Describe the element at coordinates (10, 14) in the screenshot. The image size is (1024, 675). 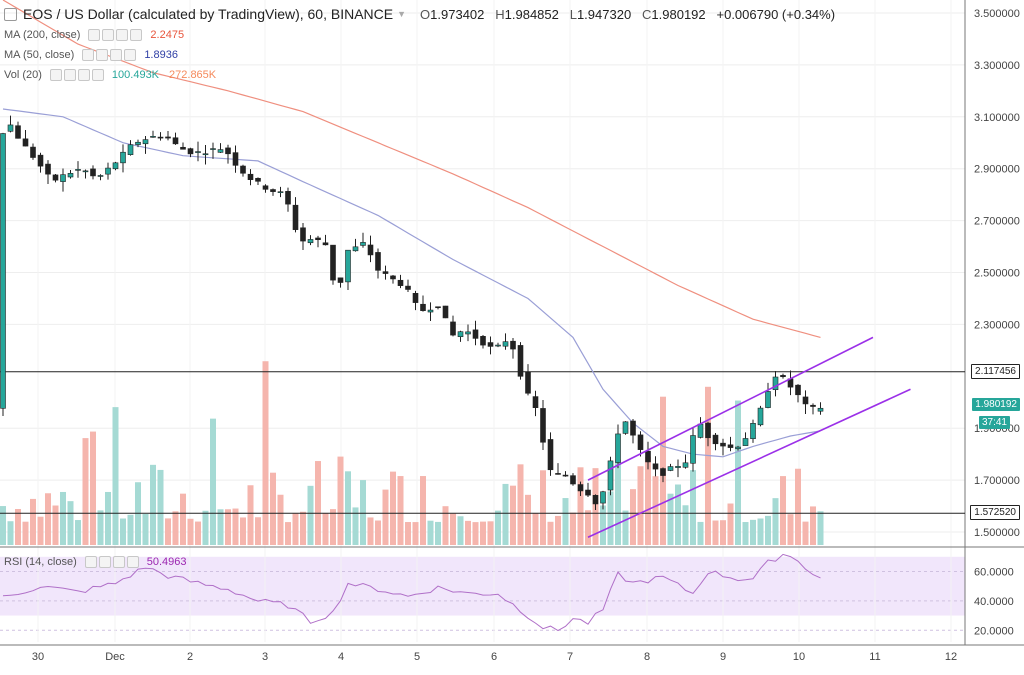
I see `collapse-icon` at that location.